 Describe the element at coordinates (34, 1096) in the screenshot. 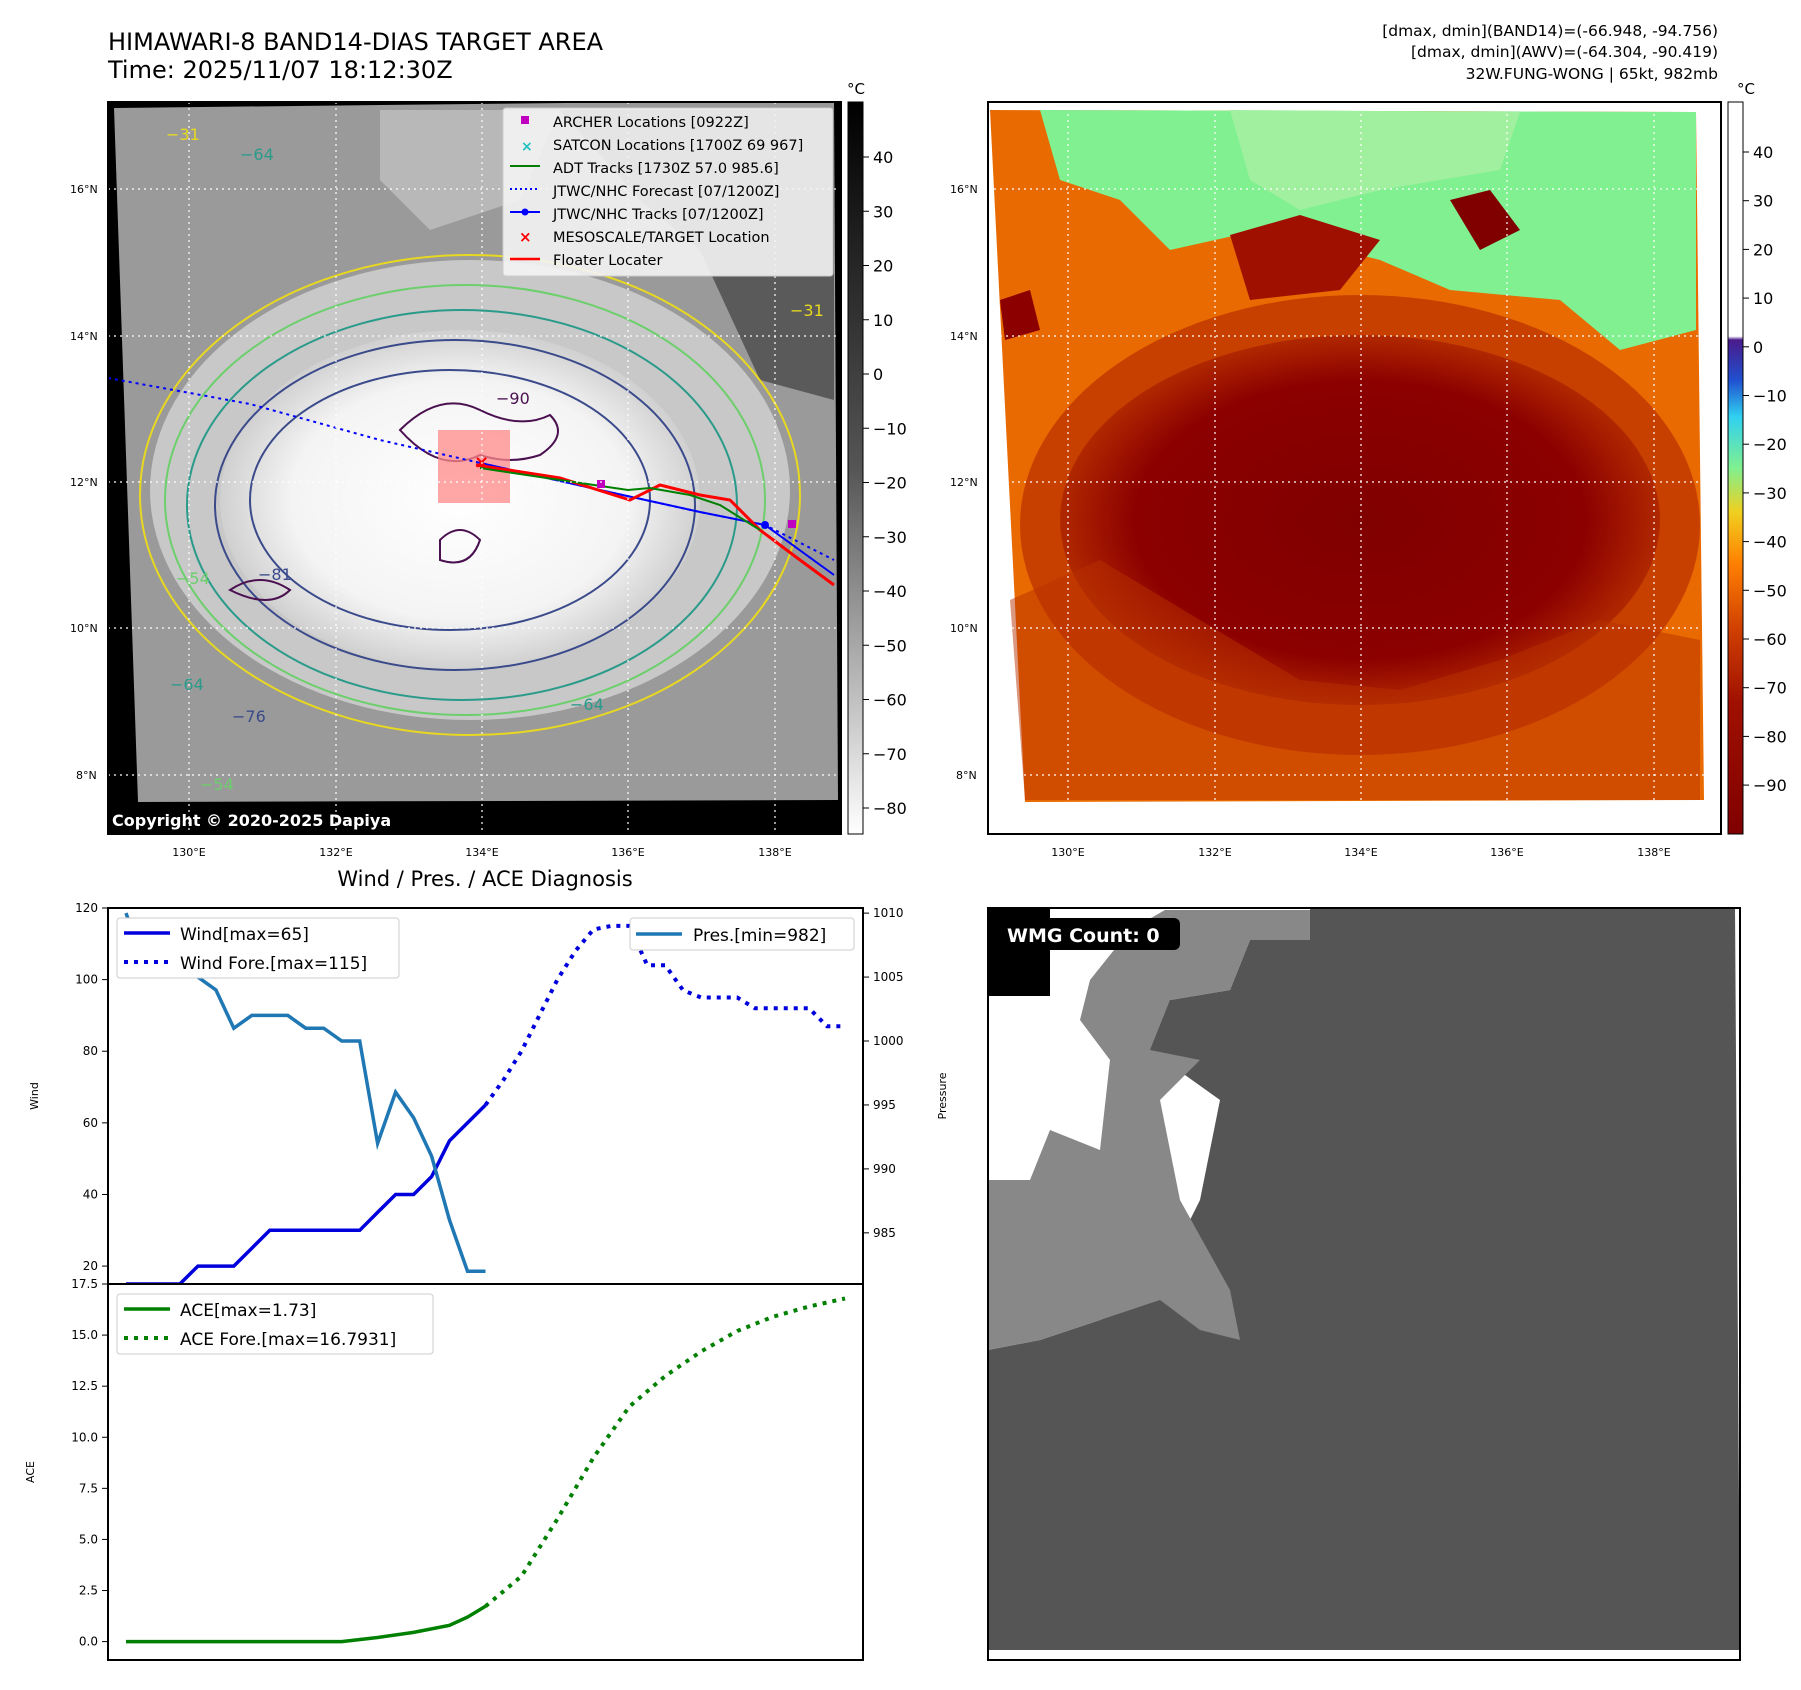

I see `wind-axis-label: Wind` at that location.